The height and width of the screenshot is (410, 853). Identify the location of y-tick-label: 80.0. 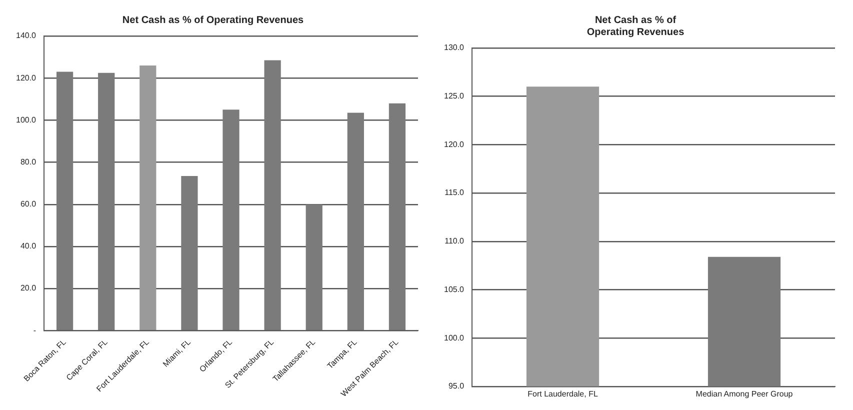
(28, 161).